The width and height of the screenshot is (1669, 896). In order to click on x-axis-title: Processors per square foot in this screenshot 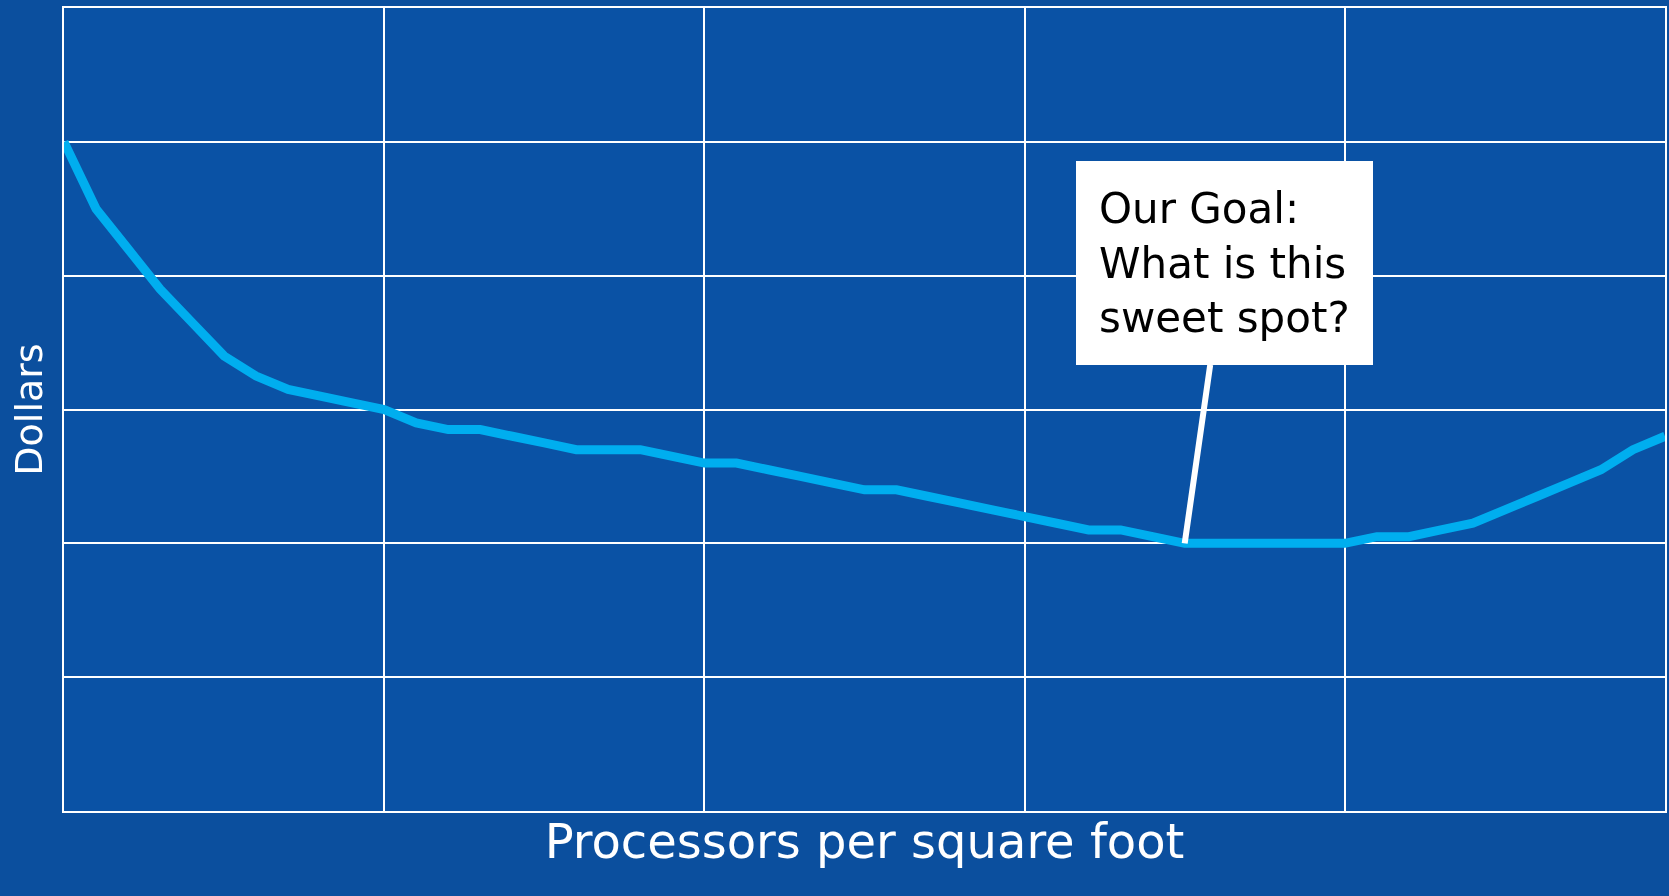, I will do `click(864, 840)`.